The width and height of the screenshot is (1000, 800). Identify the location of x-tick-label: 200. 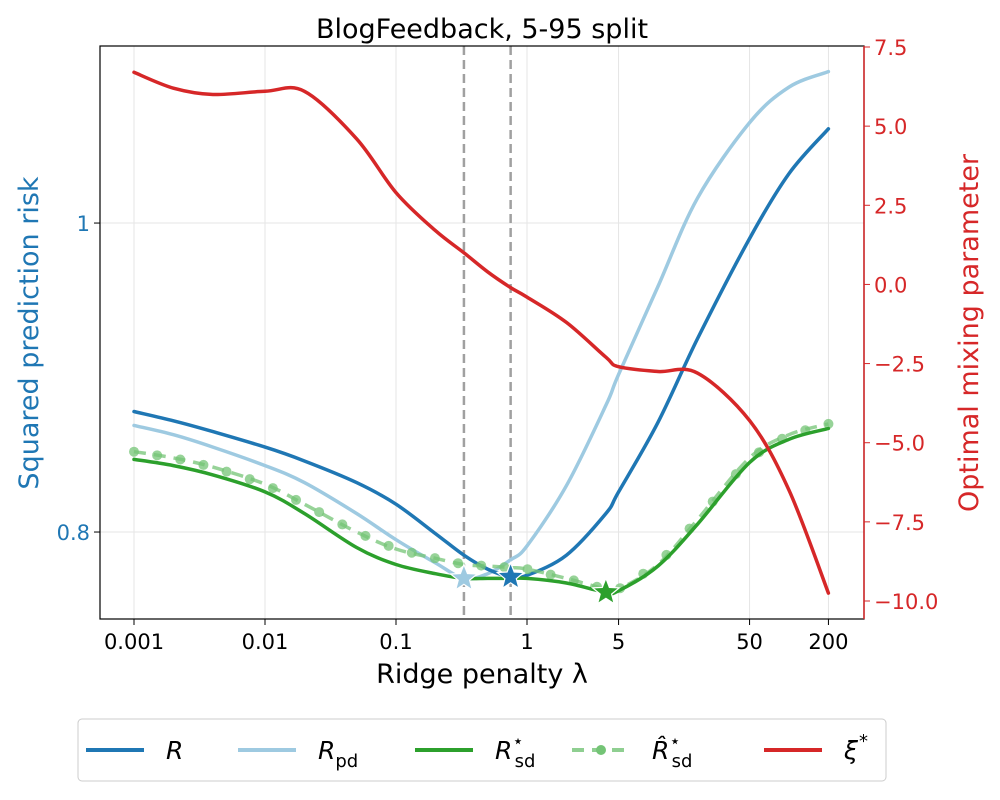
(828, 642).